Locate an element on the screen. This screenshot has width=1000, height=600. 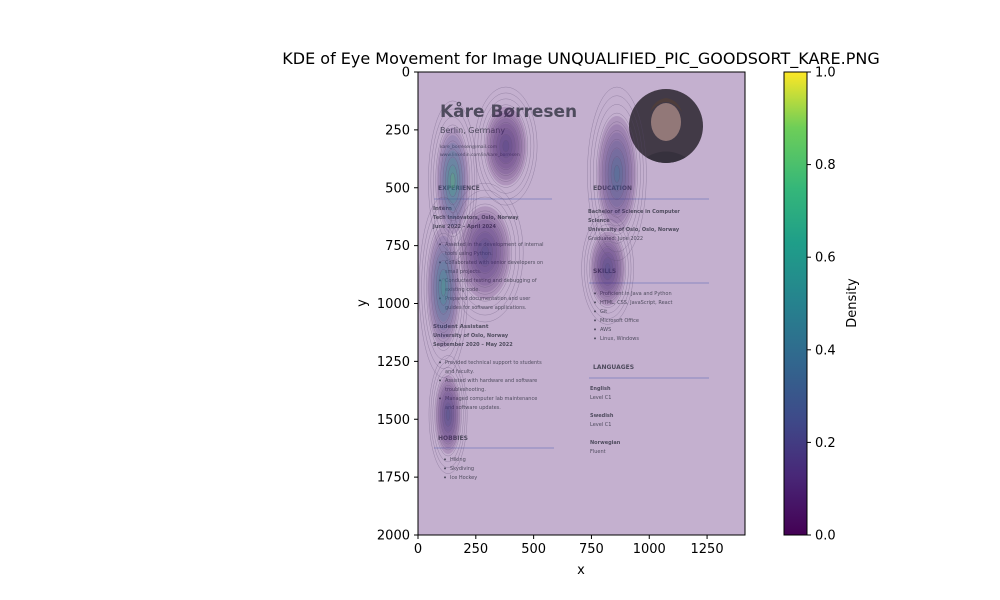
y-tick-label: 1000 is located at coordinates (393, 304).